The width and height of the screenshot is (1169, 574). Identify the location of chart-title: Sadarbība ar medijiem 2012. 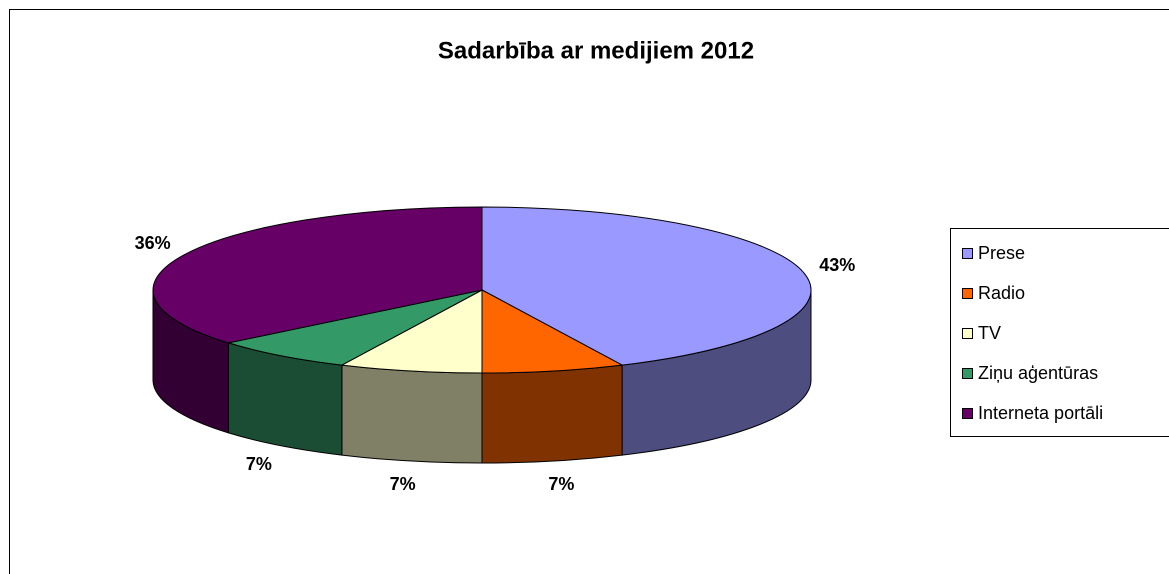
(596, 50).